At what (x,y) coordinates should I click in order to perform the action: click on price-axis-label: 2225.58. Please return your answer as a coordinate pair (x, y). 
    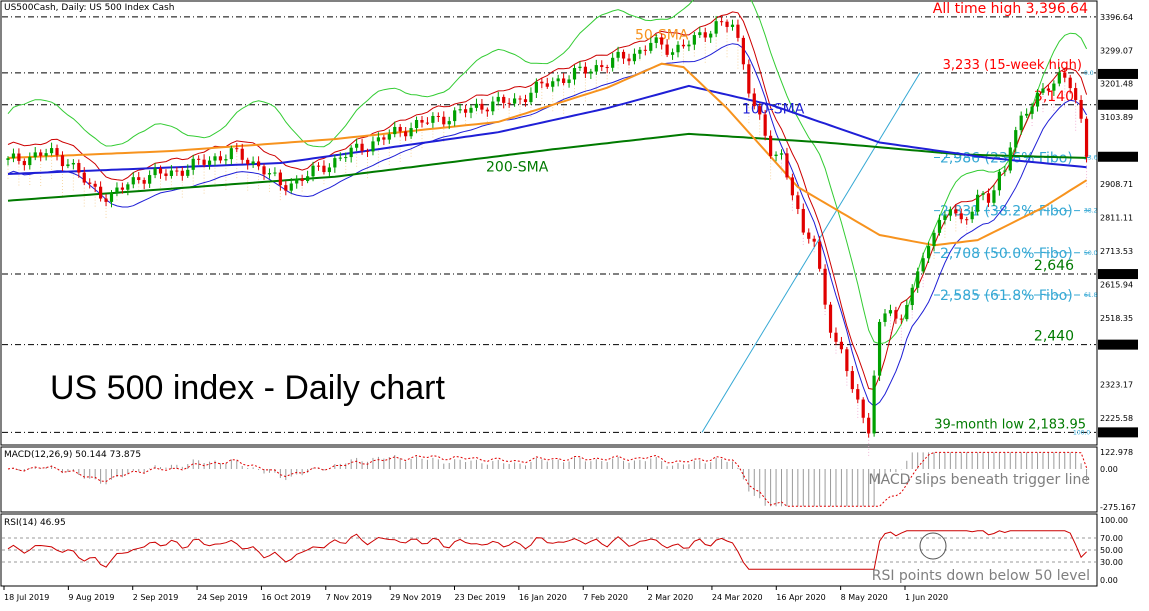
    Looking at the image, I should click on (1116, 418).